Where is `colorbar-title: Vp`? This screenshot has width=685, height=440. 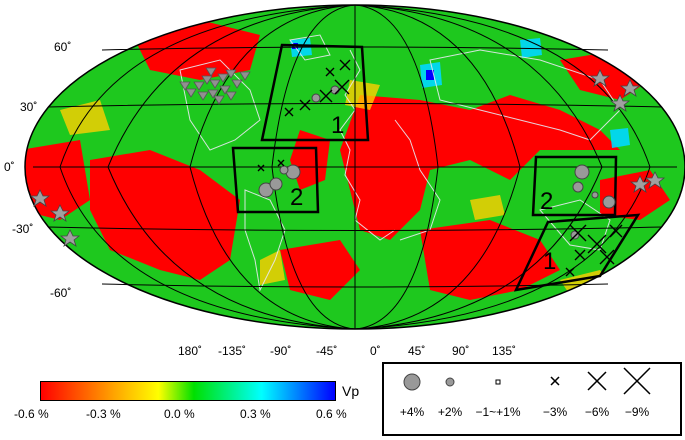
colorbar-title: Vp is located at coordinates (351, 391).